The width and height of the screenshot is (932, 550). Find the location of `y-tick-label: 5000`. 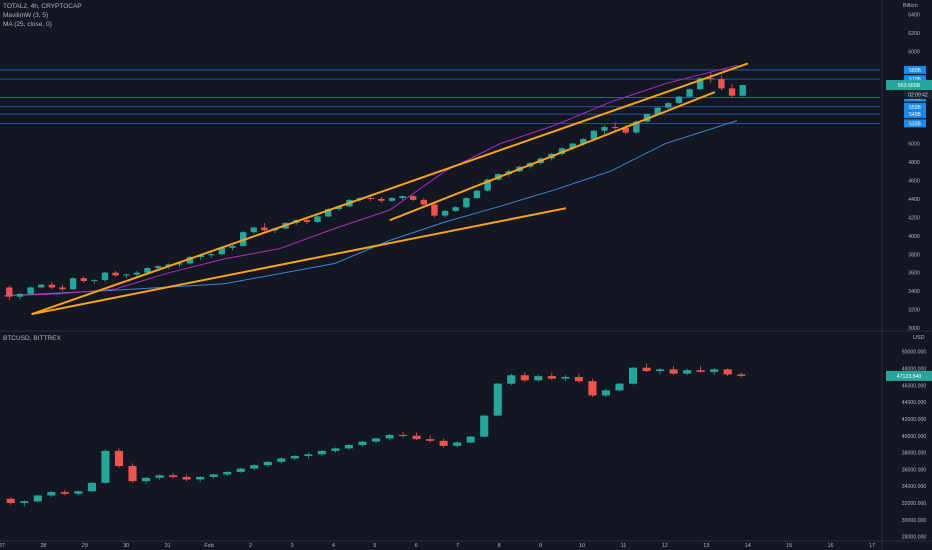

y-tick-label: 5000 is located at coordinates (914, 145).